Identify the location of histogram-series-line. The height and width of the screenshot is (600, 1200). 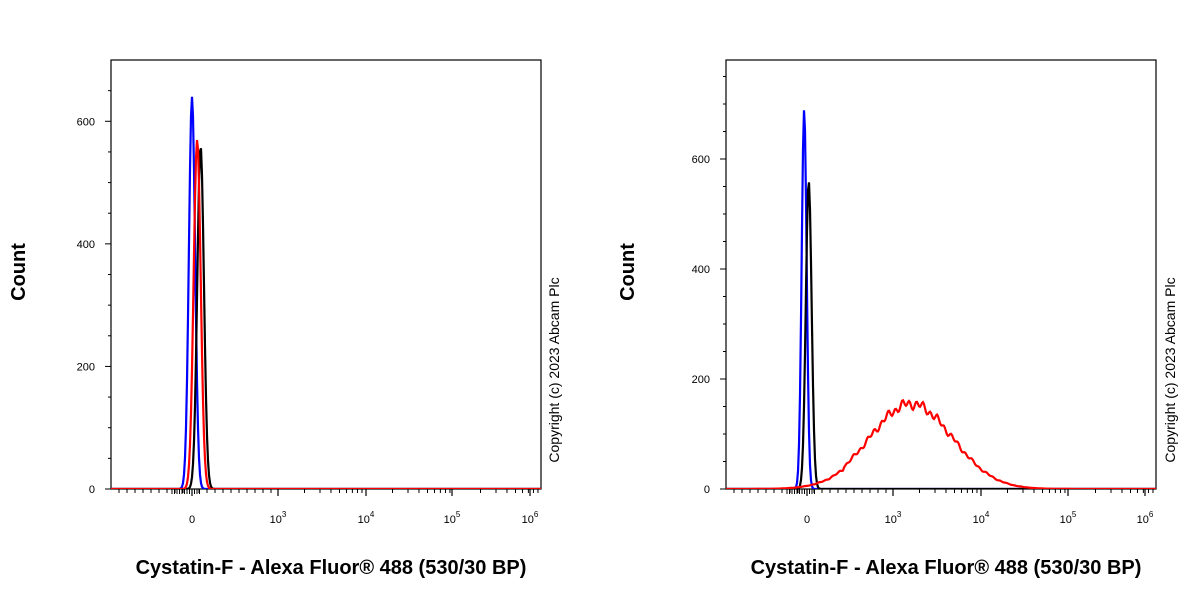
(941, 443).